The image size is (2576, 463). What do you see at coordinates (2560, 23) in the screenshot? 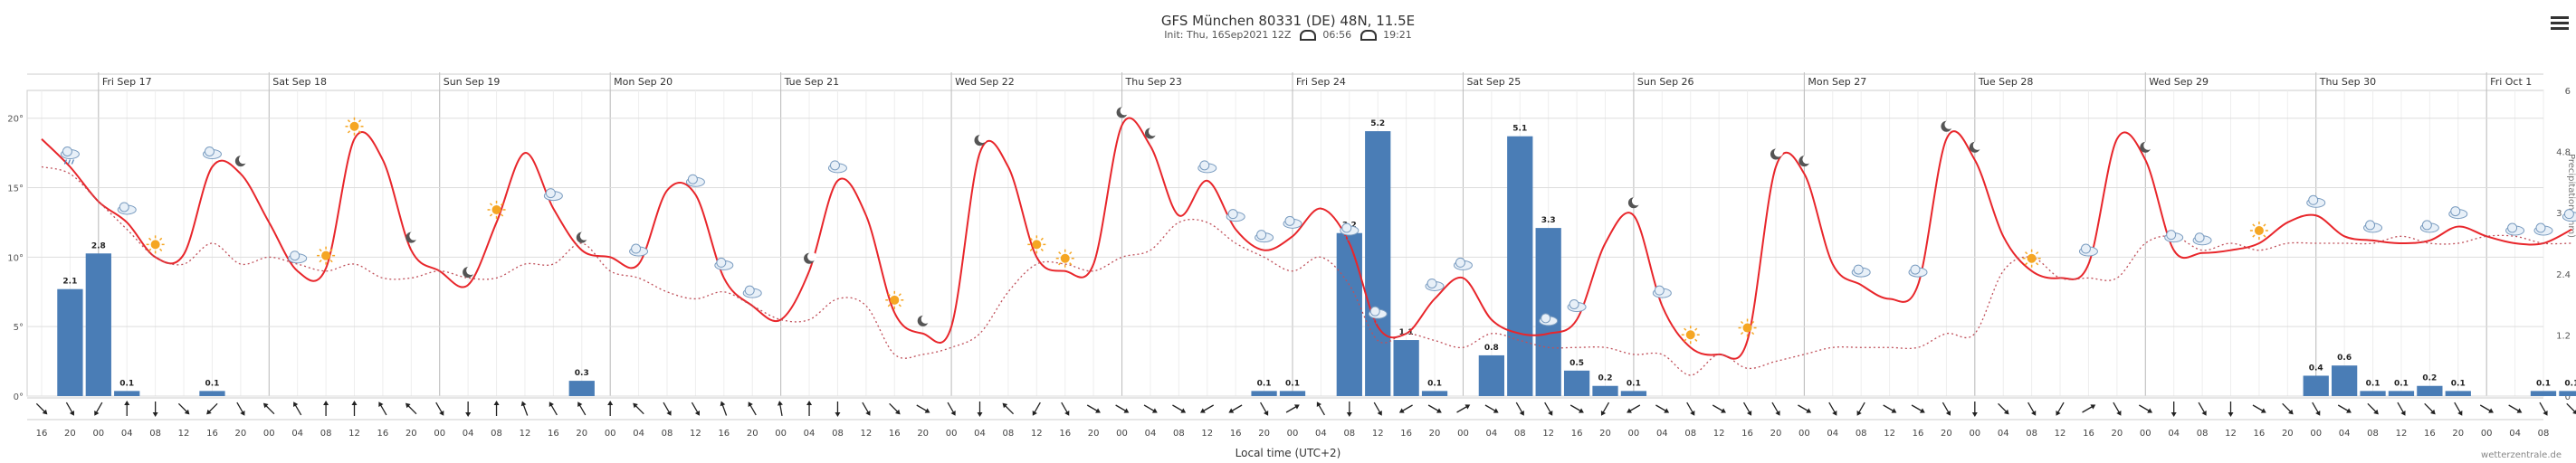
I see `menu-hamburger-icon` at bounding box center [2560, 23].